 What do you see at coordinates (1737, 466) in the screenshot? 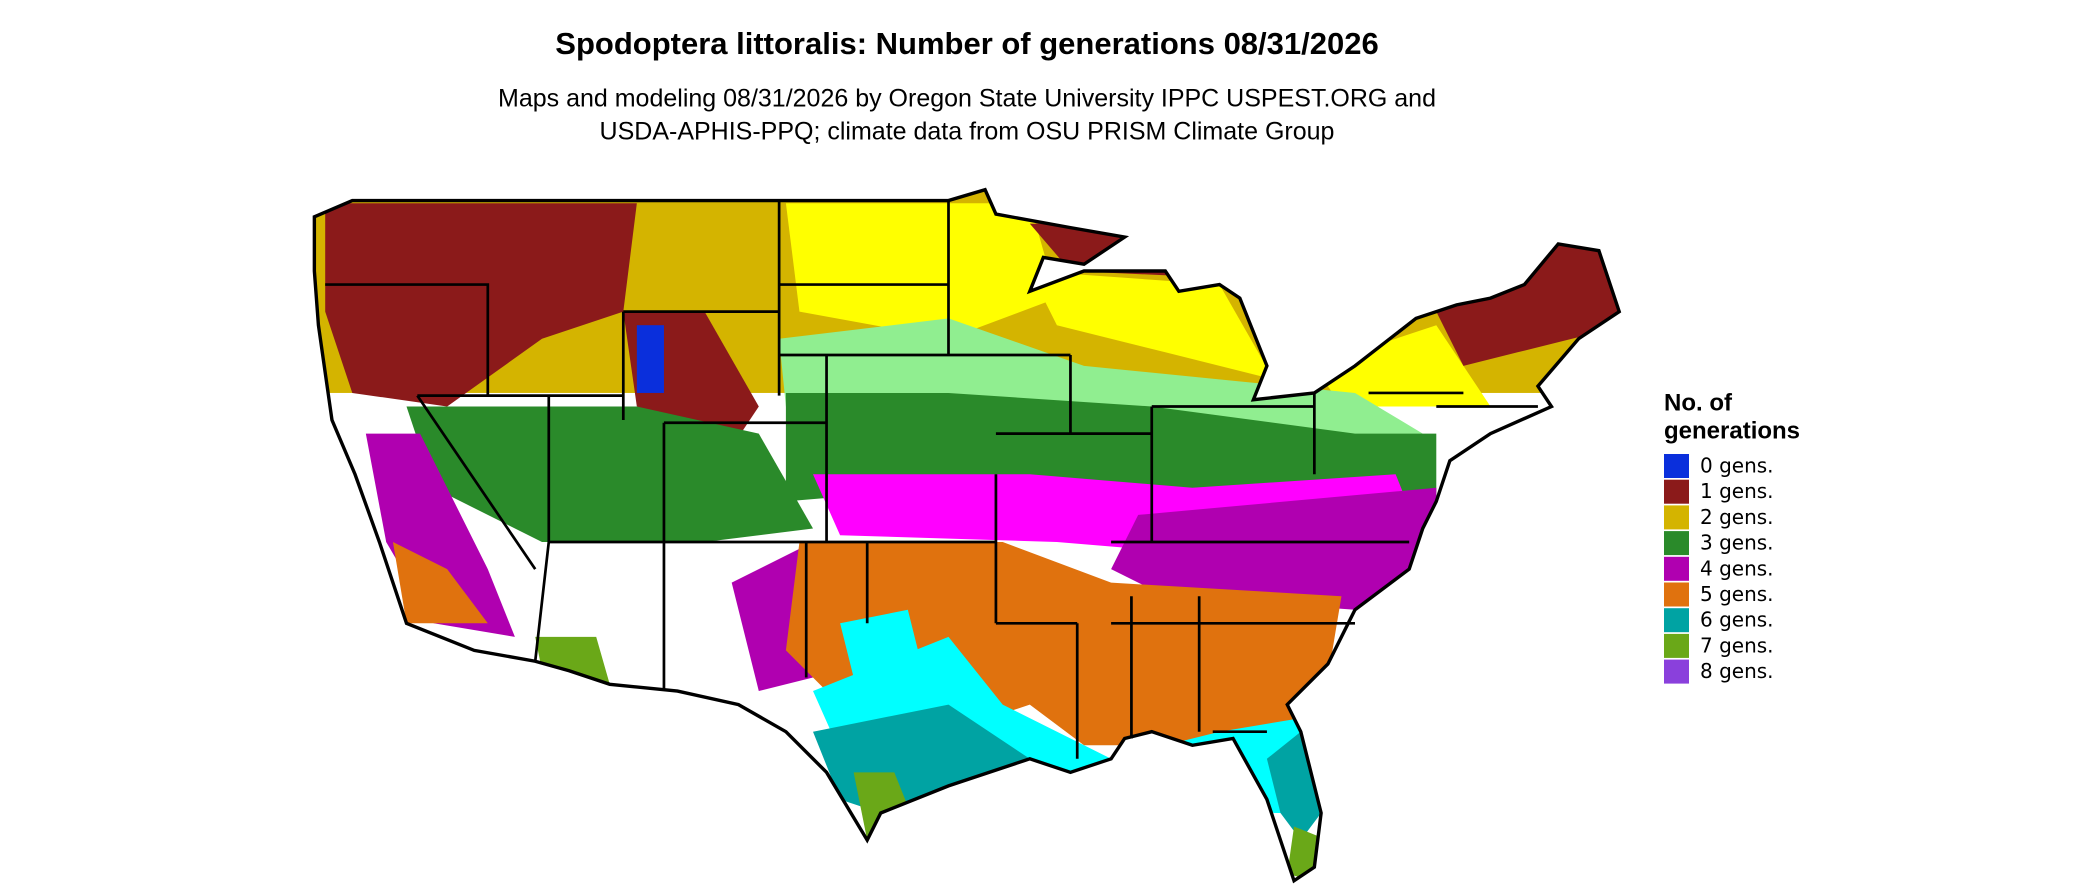
I see `legend-label: 0 gens.` at bounding box center [1737, 466].